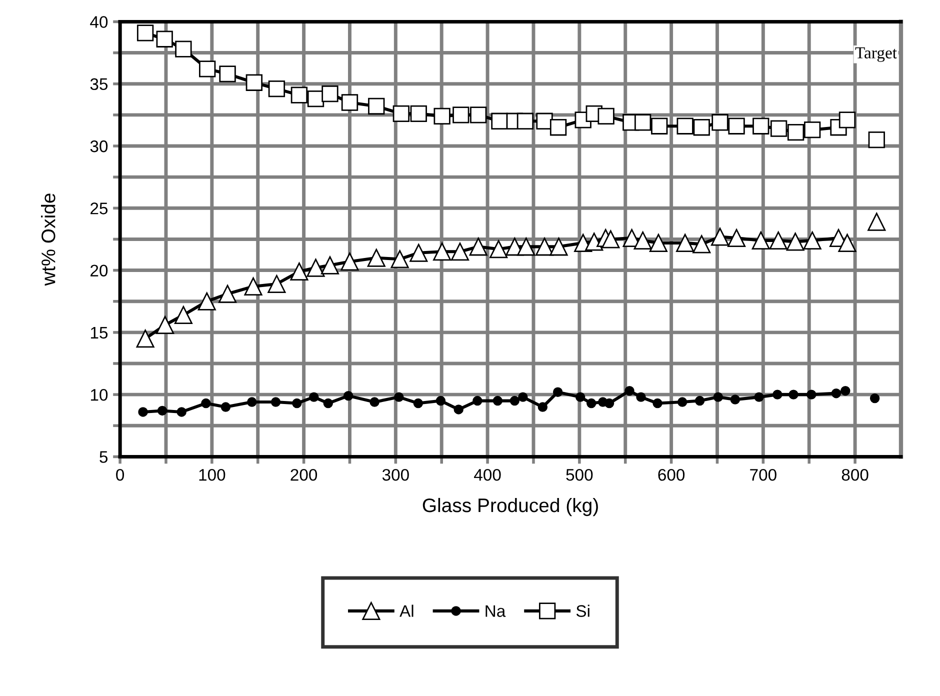 The height and width of the screenshot is (696, 940). What do you see at coordinates (487, 474) in the screenshot?
I see `x-tick-label: 400` at bounding box center [487, 474].